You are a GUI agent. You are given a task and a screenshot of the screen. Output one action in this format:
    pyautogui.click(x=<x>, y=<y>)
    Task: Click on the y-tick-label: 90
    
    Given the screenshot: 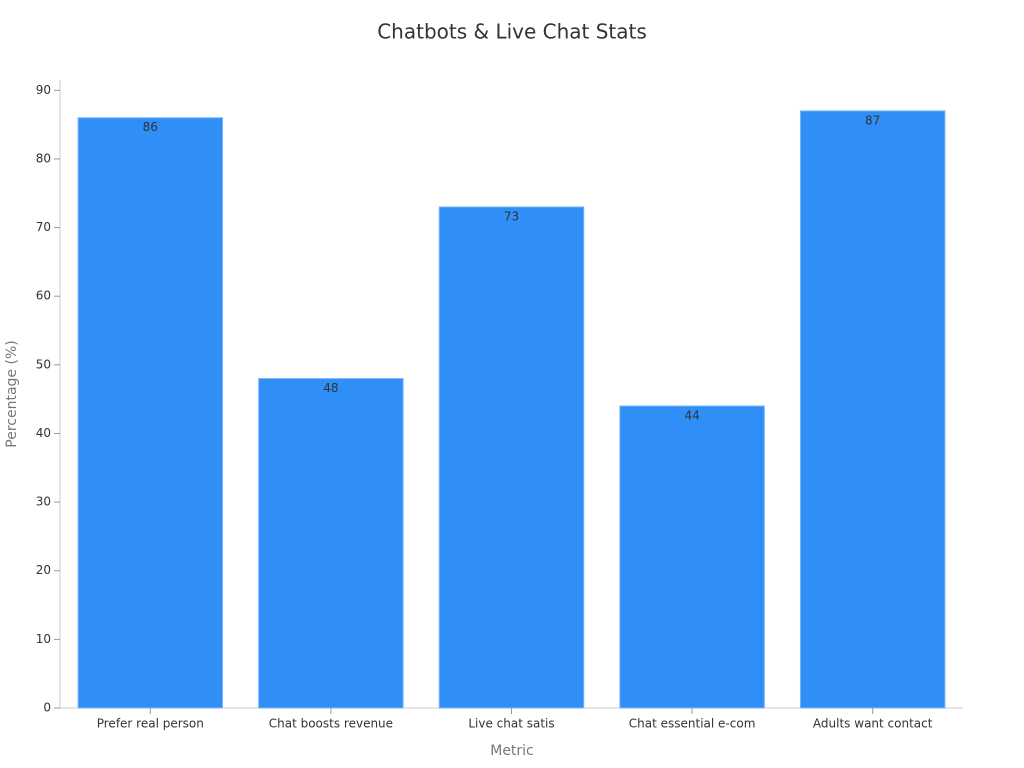 What is the action you would take?
    pyautogui.click(x=43, y=90)
    